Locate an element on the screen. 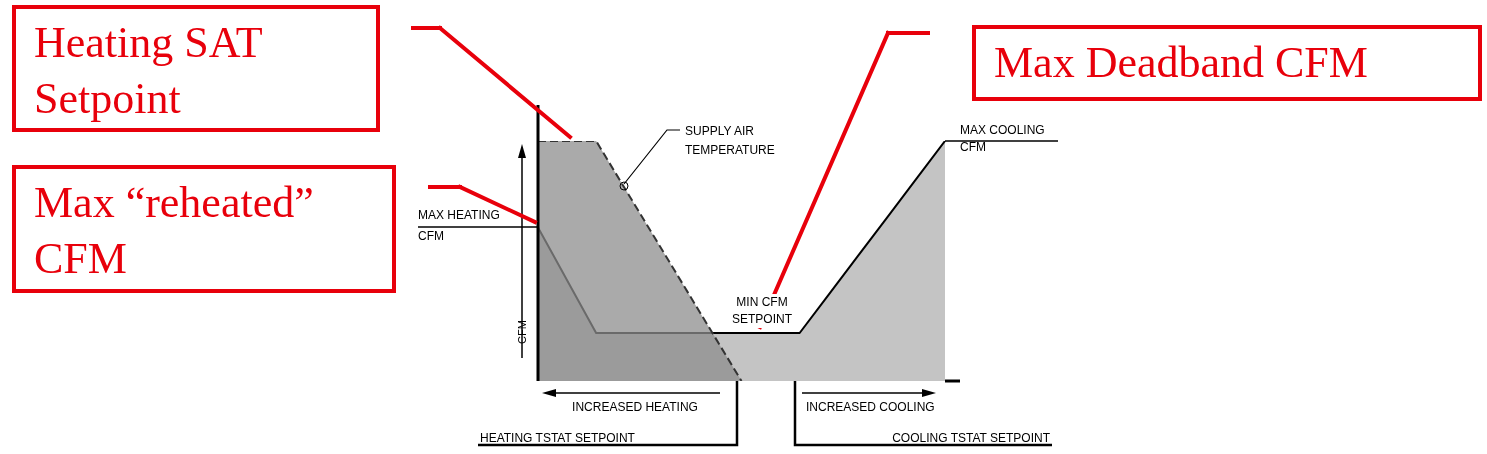 This screenshot has width=1487, height=454. y-axis-title: CFM is located at coordinates (522, 332).